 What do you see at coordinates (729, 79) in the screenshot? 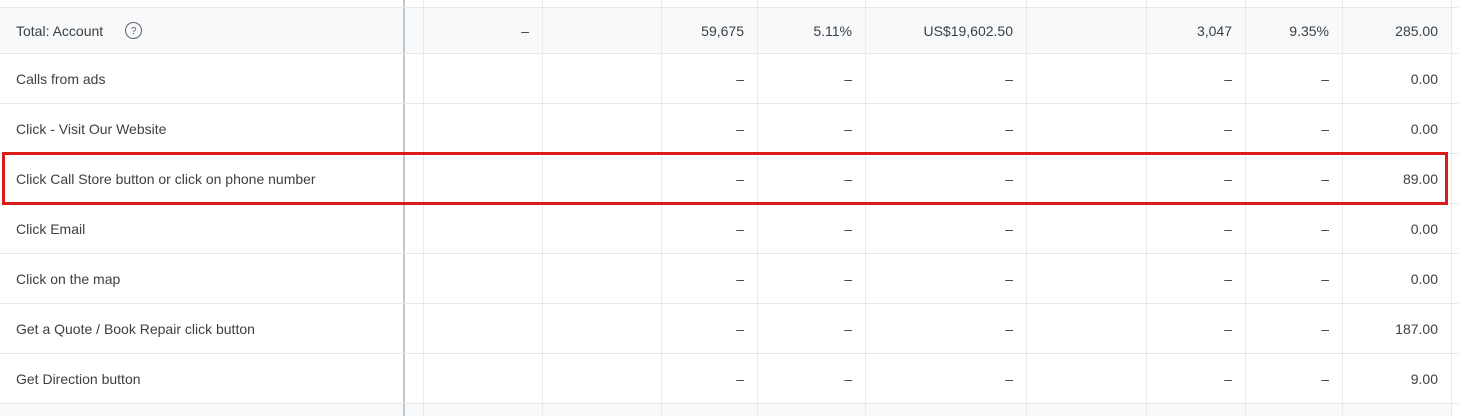
I see `table-row: Calls from ads – – – – – 0.00` at bounding box center [729, 79].